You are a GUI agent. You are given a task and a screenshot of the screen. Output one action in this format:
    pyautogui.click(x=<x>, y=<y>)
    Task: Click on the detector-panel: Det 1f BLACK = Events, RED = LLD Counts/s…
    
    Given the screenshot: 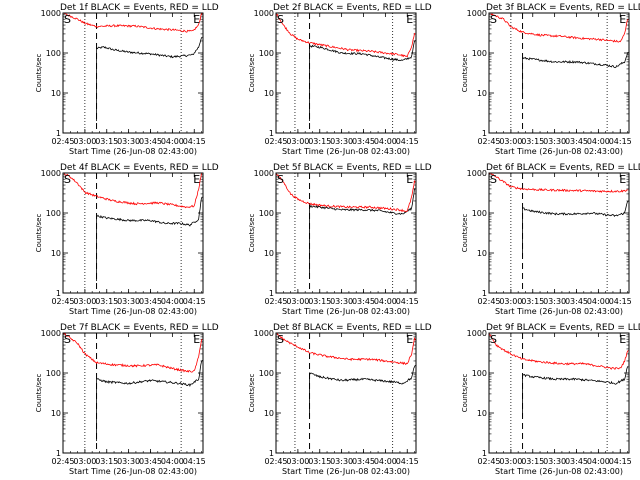 What is the action you would take?
    pyautogui.click(x=127, y=79)
    